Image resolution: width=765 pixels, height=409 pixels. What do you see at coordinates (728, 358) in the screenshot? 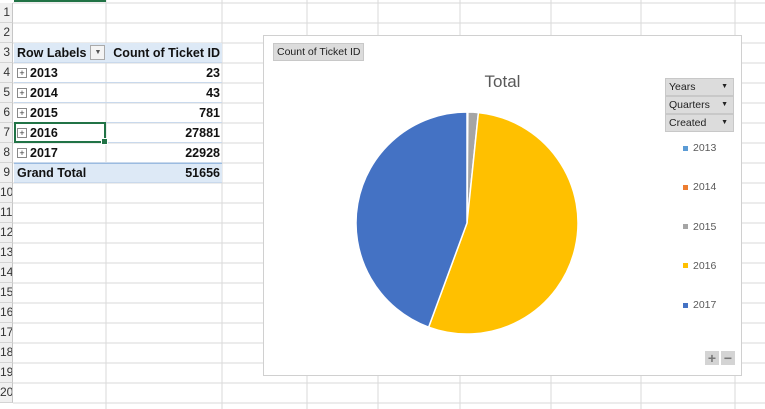
I see `collapse-field-button: −` at bounding box center [728, 358].